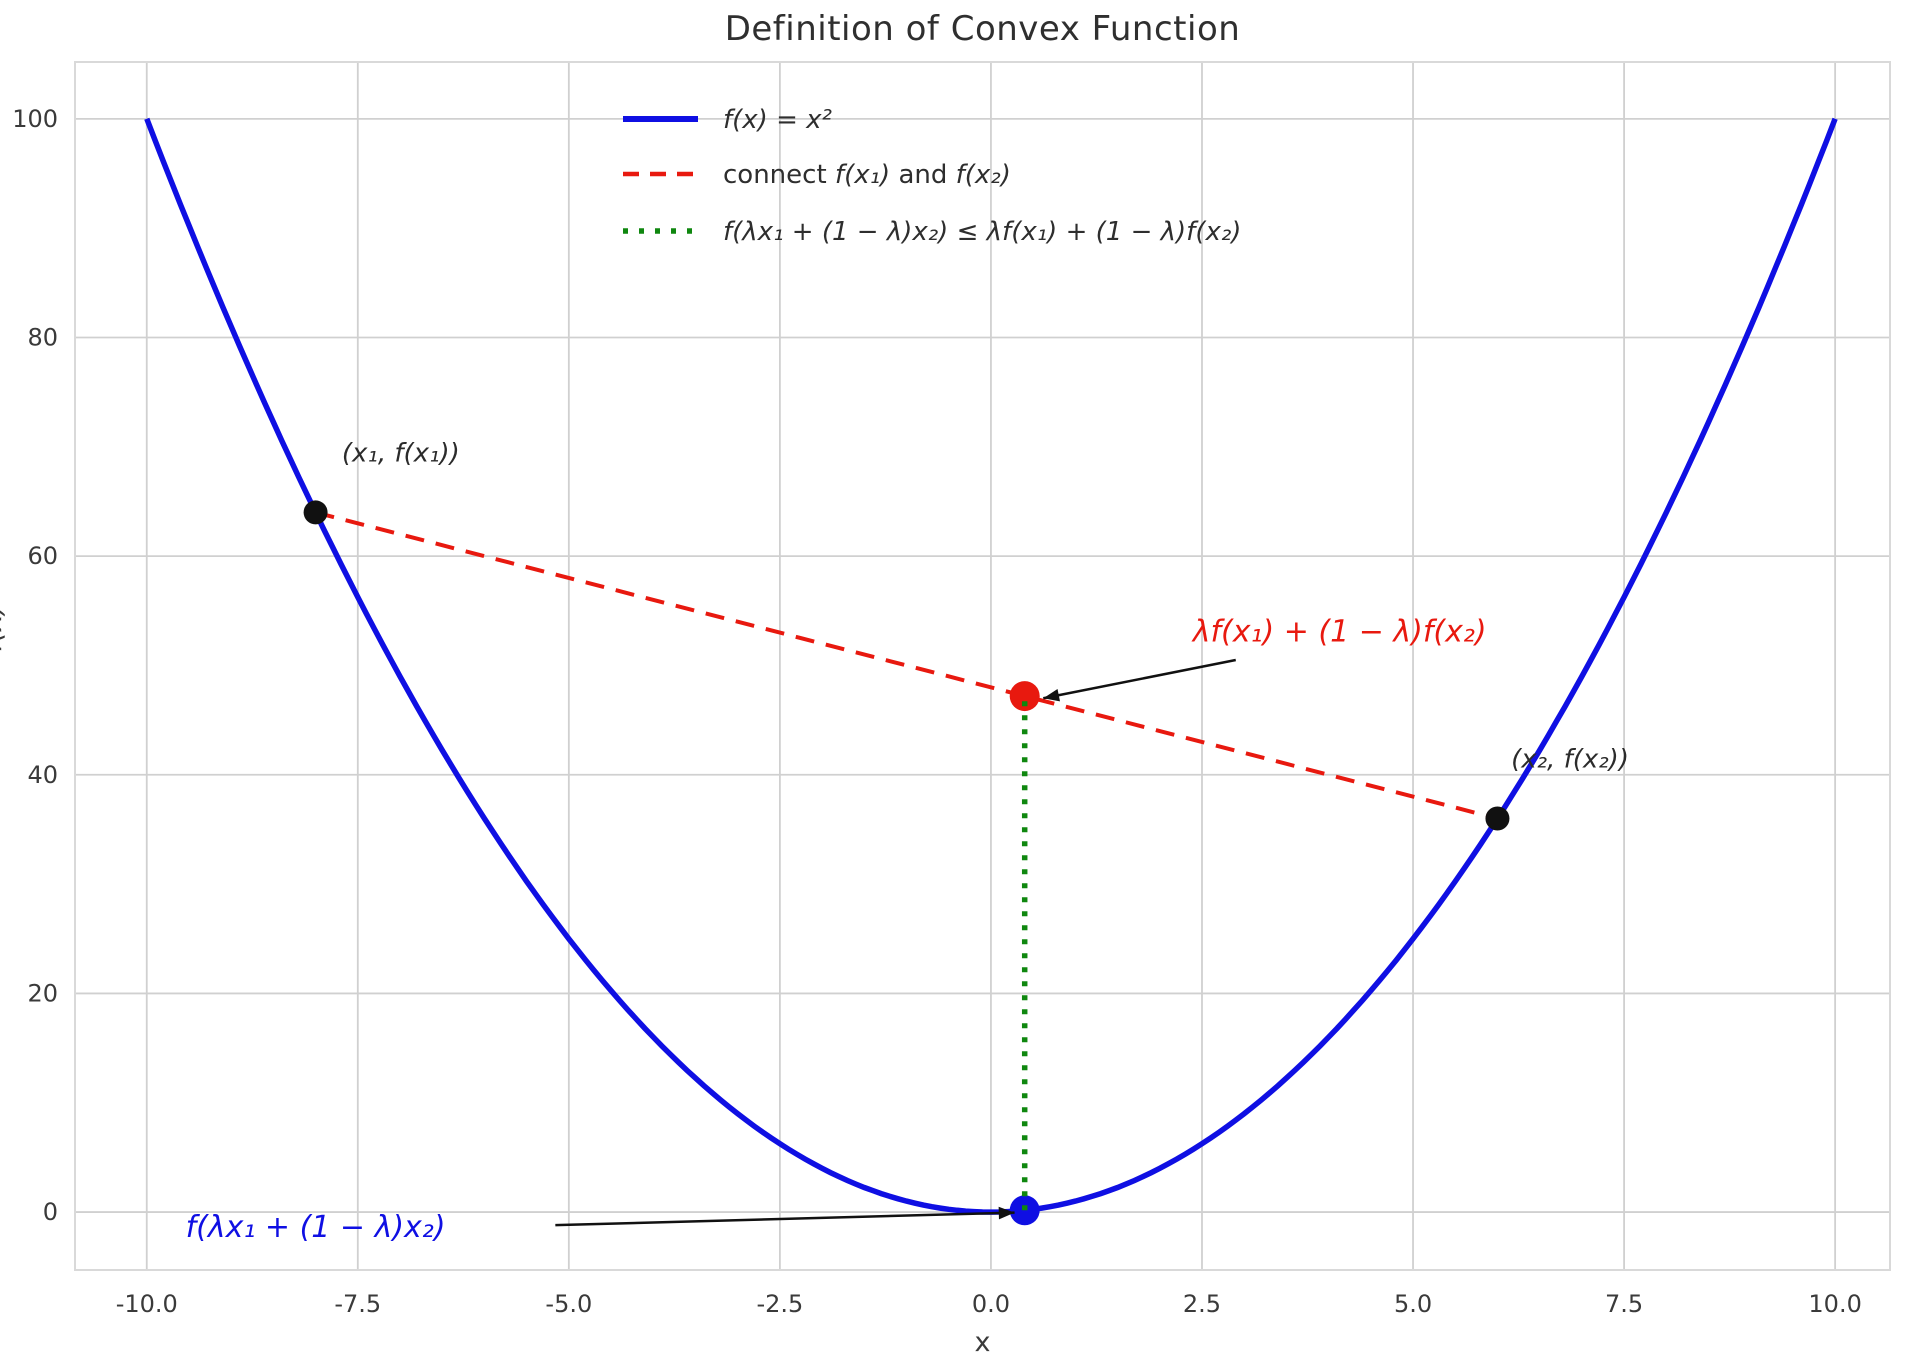 The image size is (1928, 1372). Describe the element at coordinates (401, 453) in the screenshot. I see `label-x1: (x₁, f(x₁))` at that location.